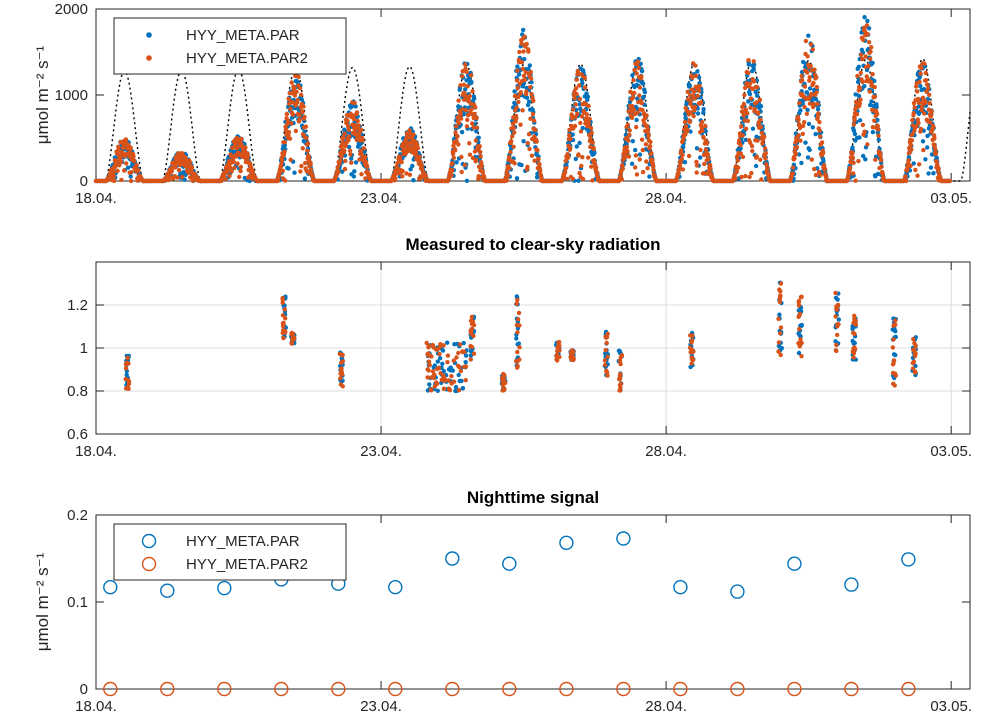  Describe the element at coordinates (533, 497) in the screenshot. I see `chart-title: Nighttime signal` at that location.